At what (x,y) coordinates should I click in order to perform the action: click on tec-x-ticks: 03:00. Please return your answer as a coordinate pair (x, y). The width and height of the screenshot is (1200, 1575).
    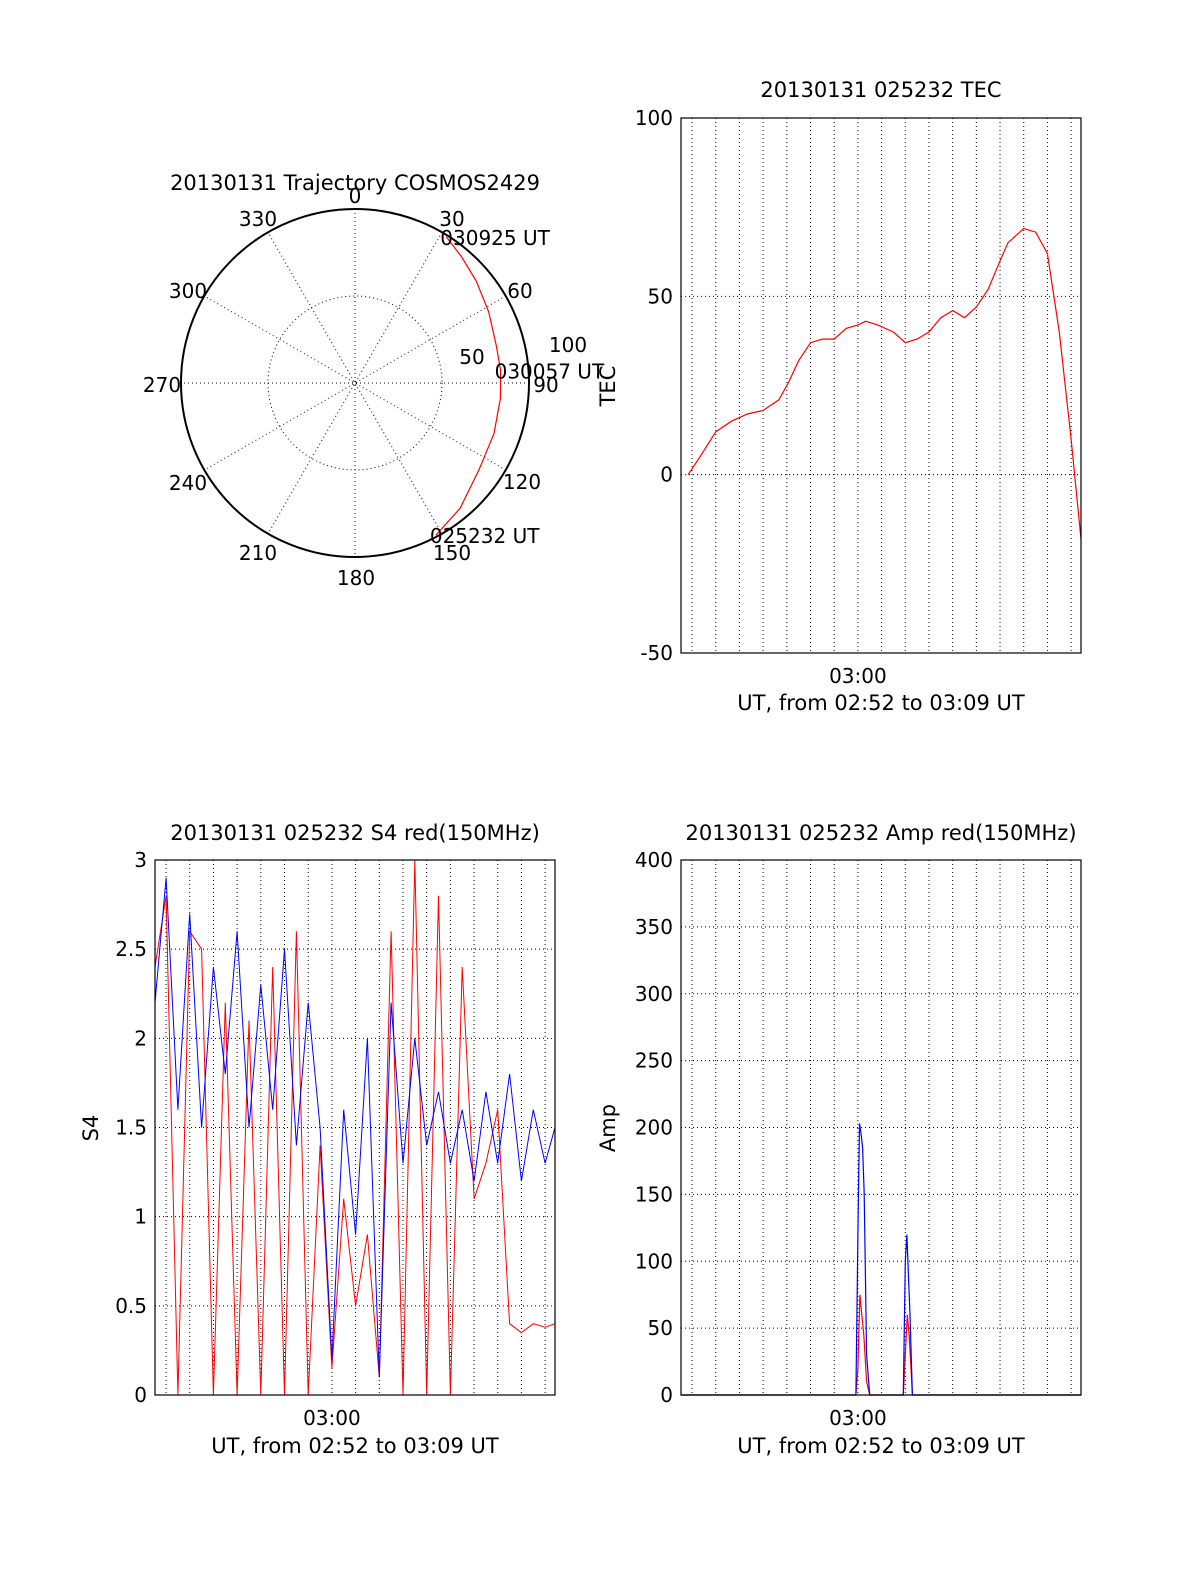
    Looking at the image, I should click on (858, 676).